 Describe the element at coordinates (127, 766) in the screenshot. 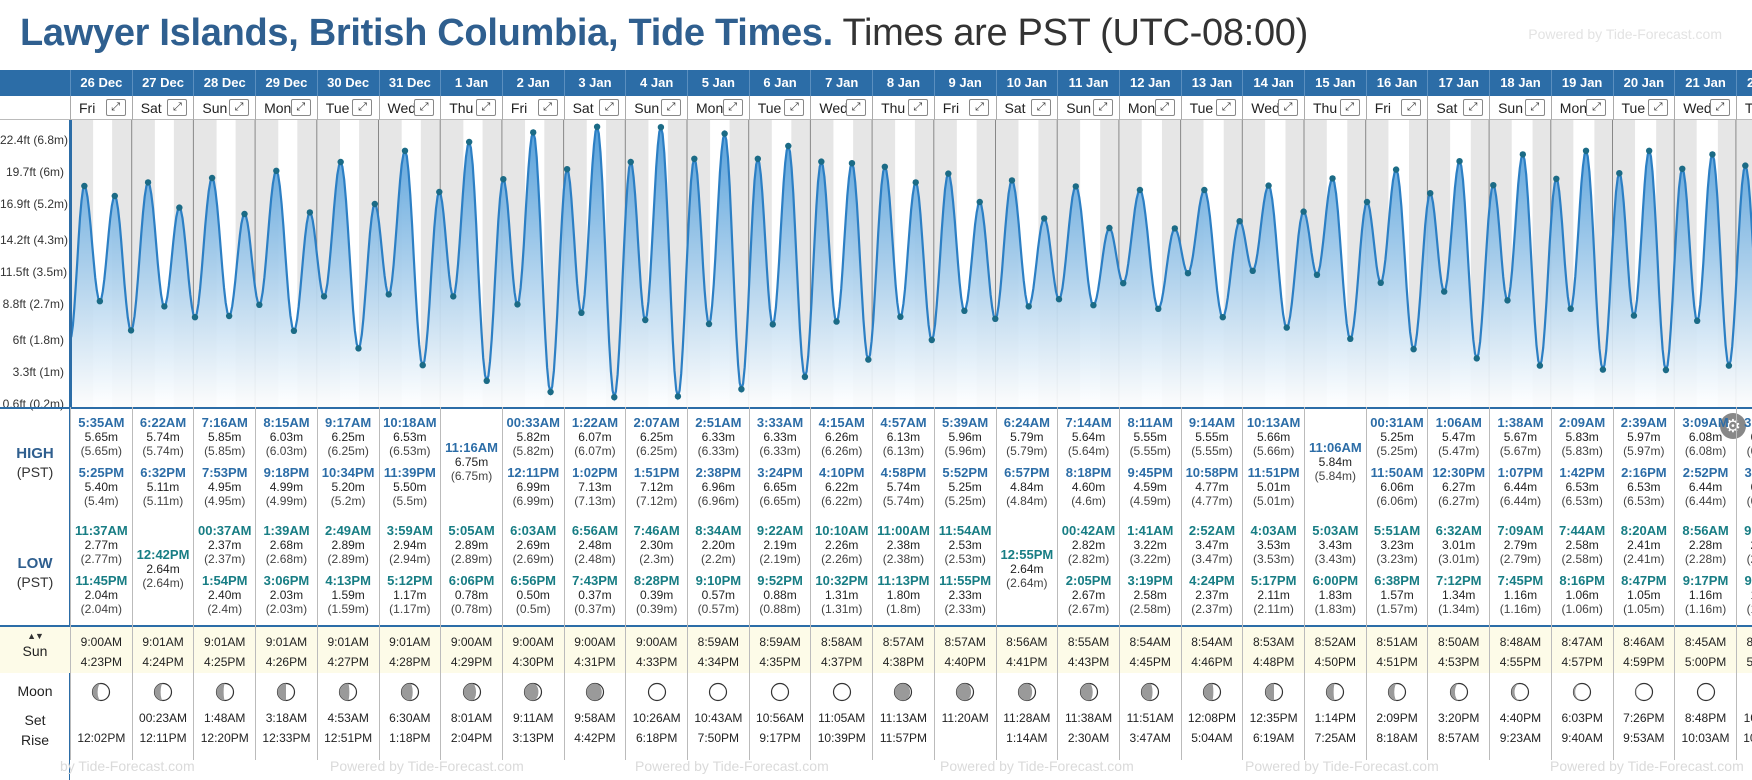

I see `powered-by-footer-text: by Tide-Forecast.com` at that location.